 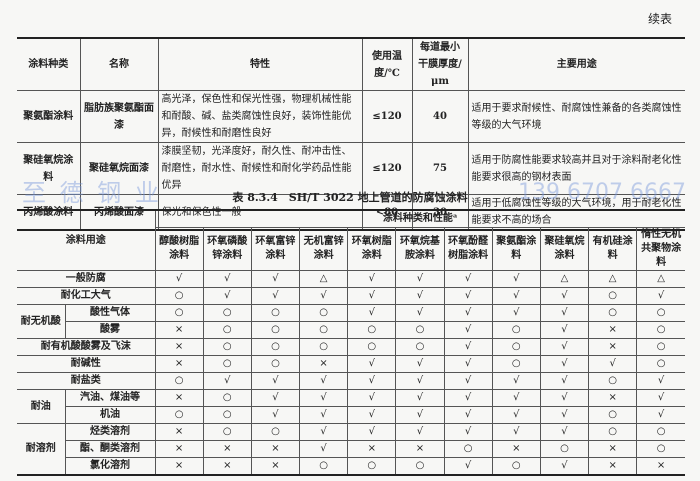 I want to click on continued-label: 续表, so click(x=659, y=19).